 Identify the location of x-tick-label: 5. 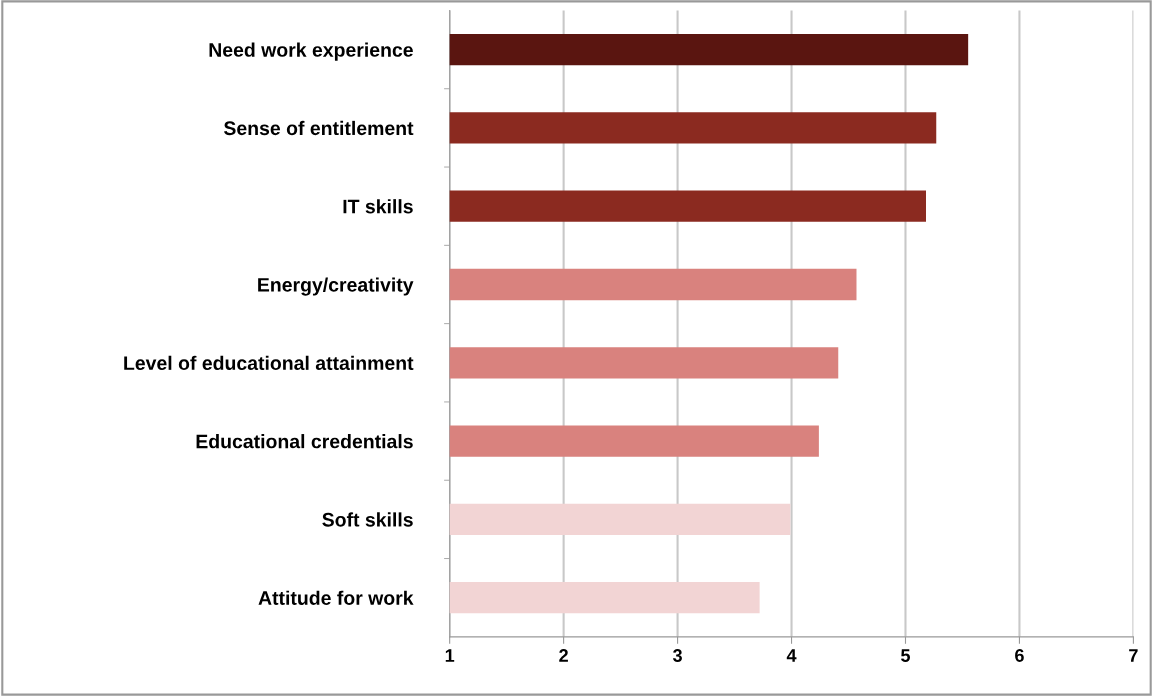
(906, 655).